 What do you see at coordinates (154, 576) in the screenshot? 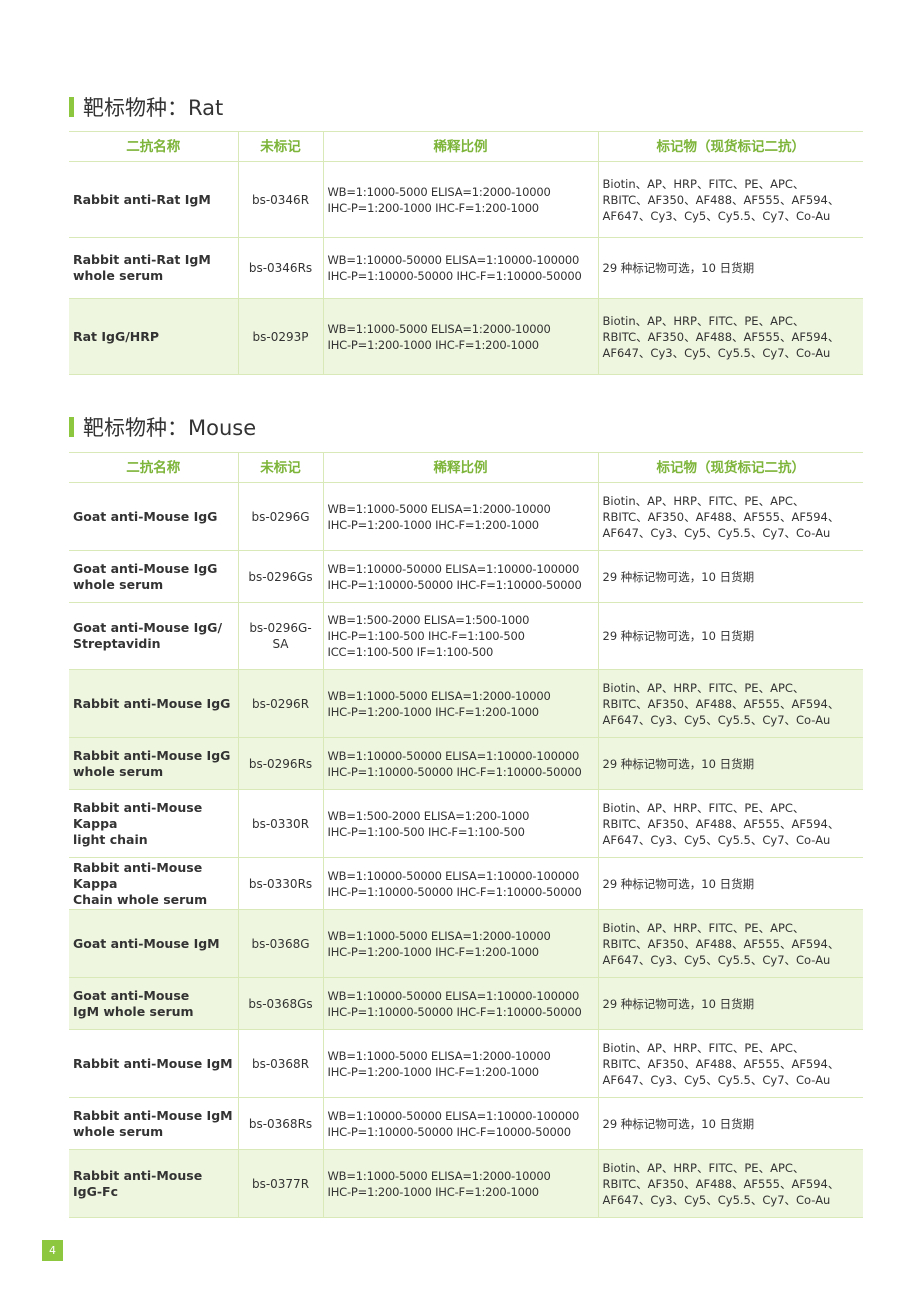
I see `antibody-name: Goat anti-Mouse IgG whole serum` at bounding box center [154, 576].